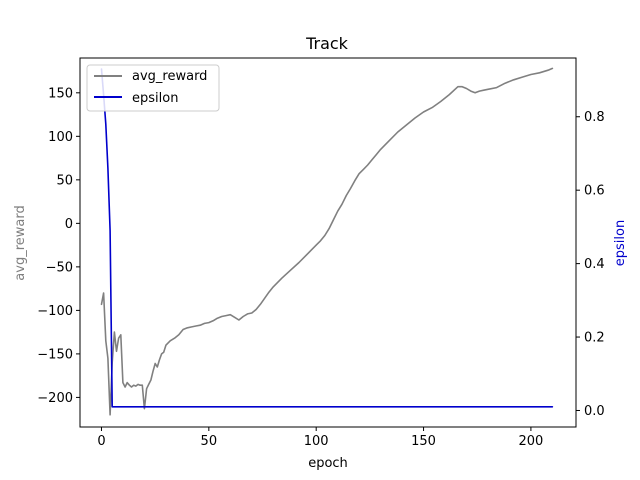 The image size is (640, 480). I want to click on legend: avg_reward epsilon, so click(153, 88).